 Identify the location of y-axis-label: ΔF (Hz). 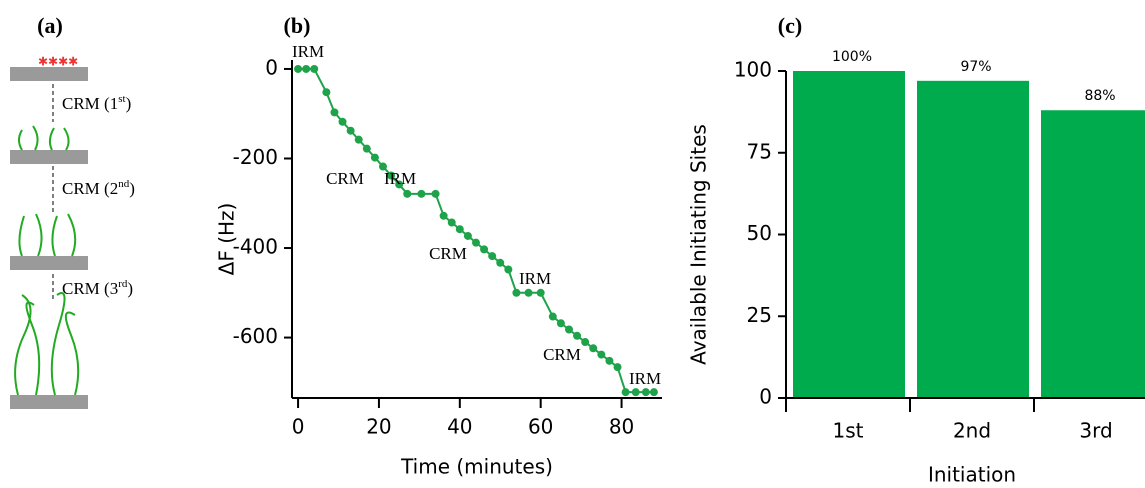
(227, 239).